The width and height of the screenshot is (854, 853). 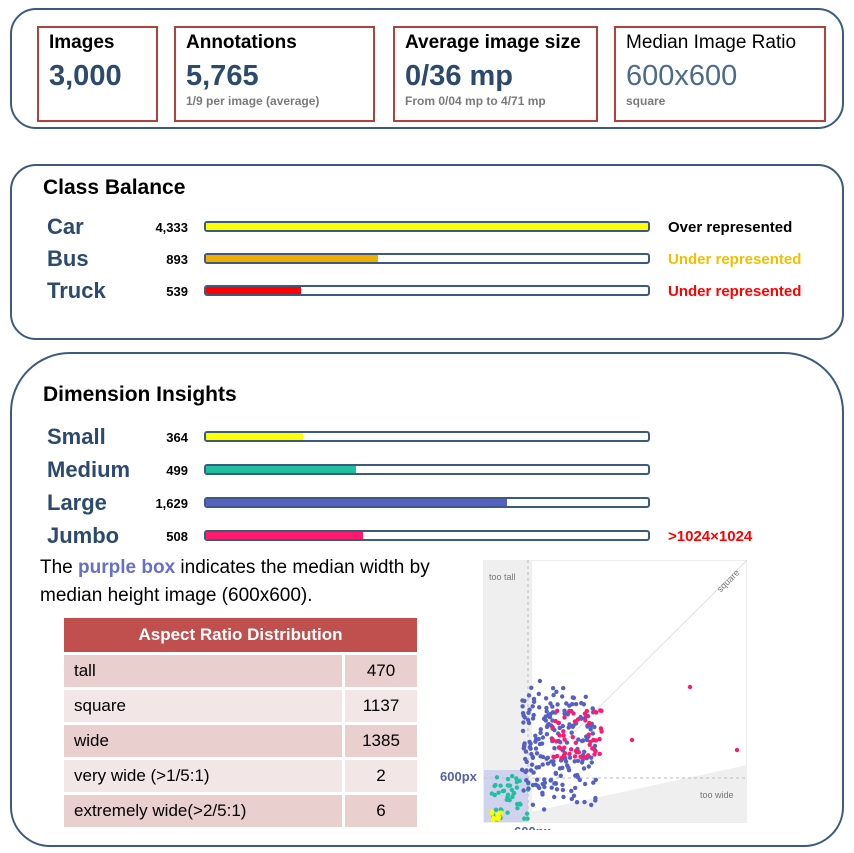 What do you see at coordinates (177, 259) in the screenshot?
I see `class_balance-count: 893` at bounding box center [177, 259].